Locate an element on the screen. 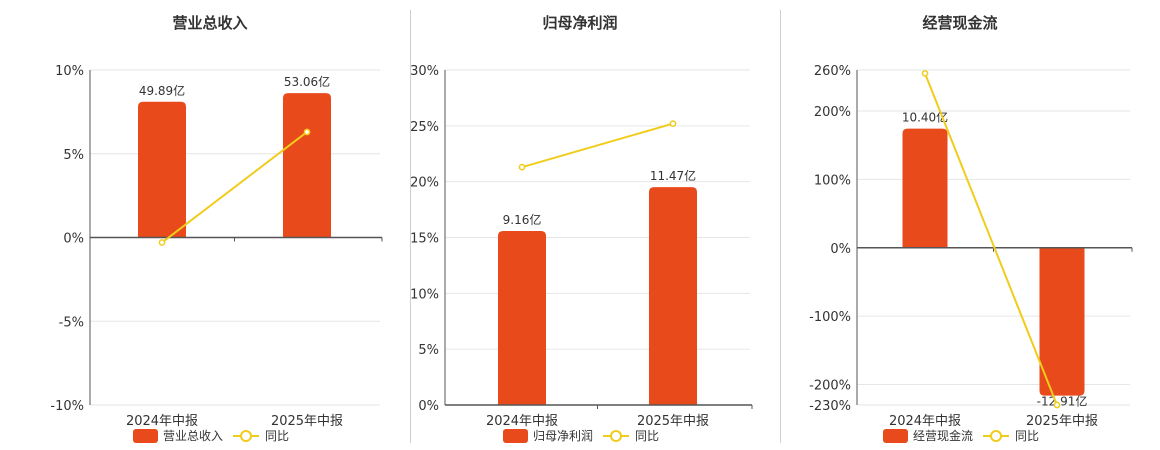  chart-title: 营业总收入 is located at coordinates (209, 23).